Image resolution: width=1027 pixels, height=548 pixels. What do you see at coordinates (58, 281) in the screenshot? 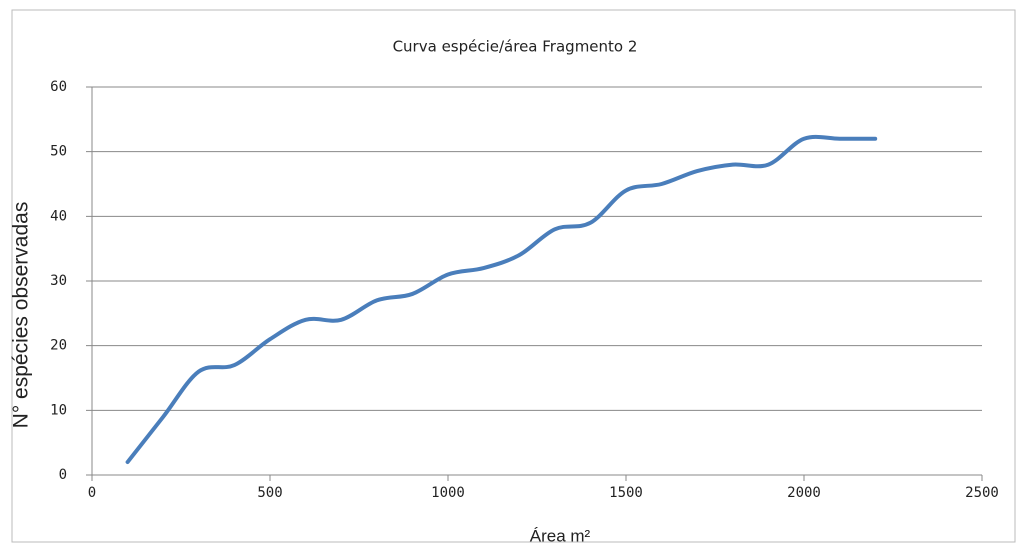
I see `y-tick-label: 30` at bounding box center [58, 281].